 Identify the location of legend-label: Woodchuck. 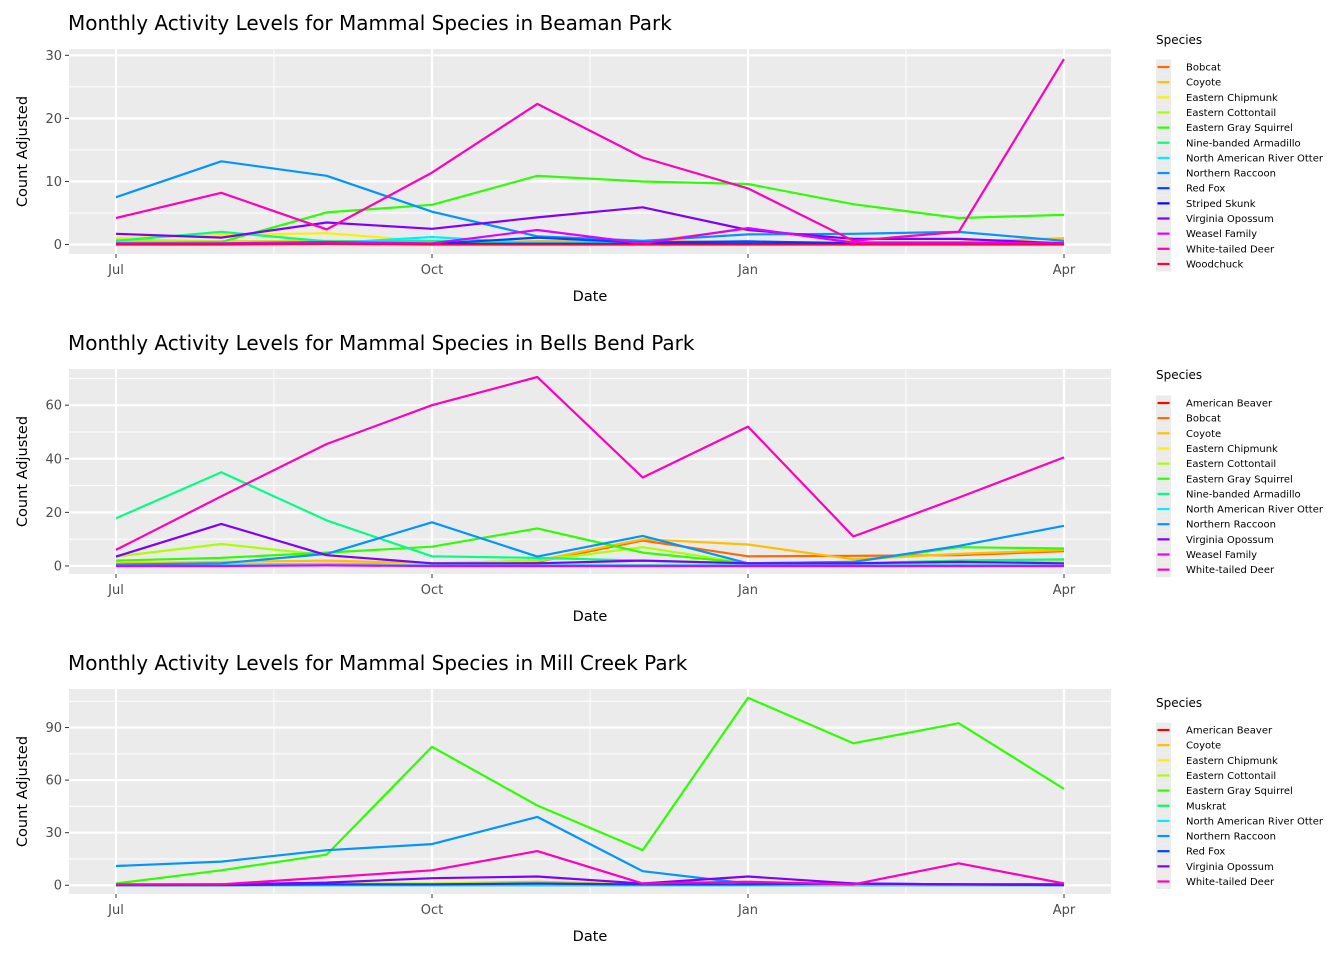
(1215, 264).